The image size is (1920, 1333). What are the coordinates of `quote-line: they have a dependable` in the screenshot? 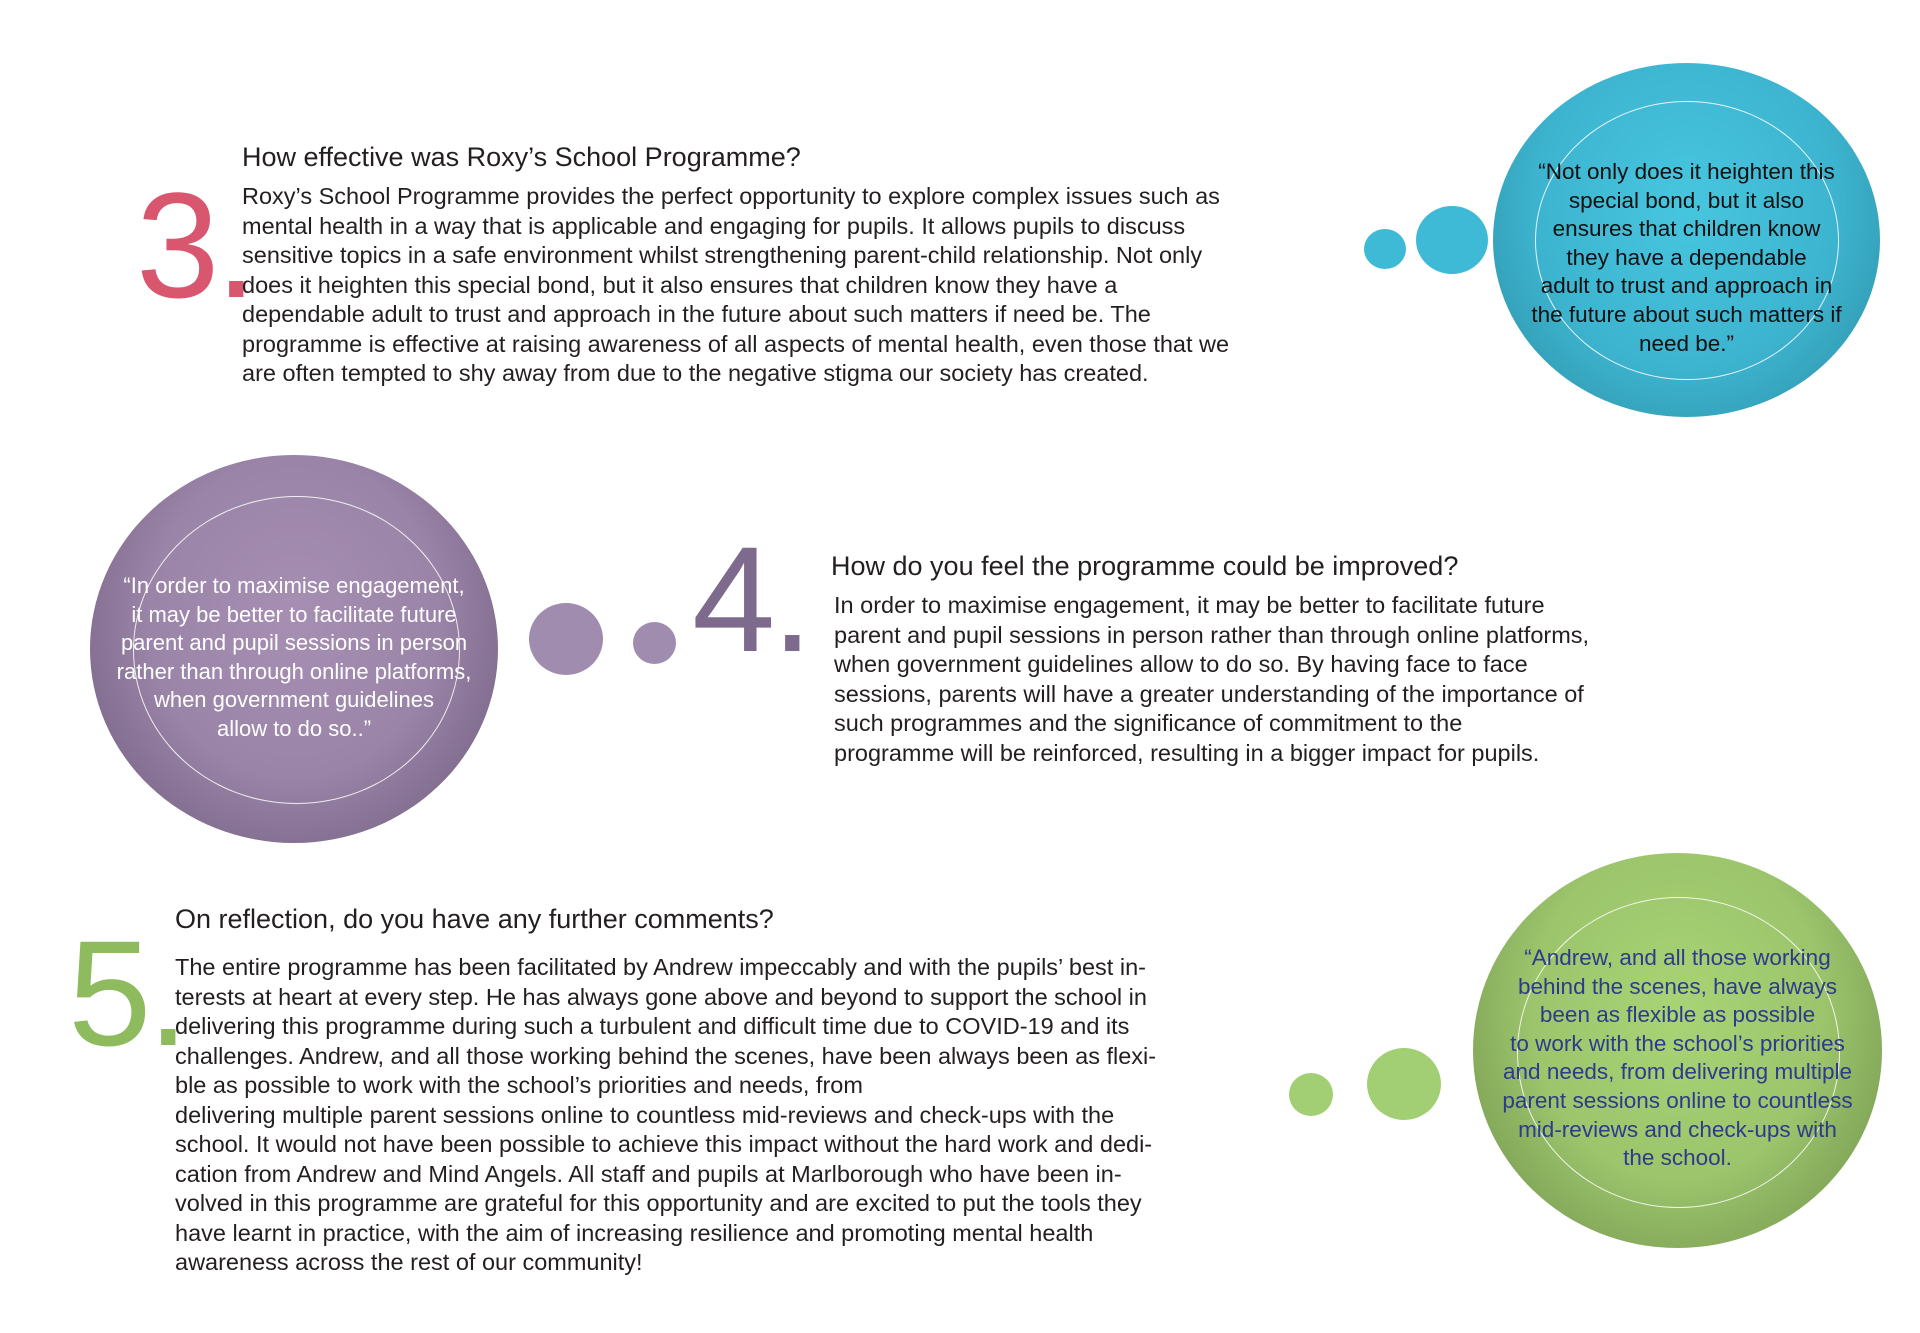 It's located at (1686, 257).